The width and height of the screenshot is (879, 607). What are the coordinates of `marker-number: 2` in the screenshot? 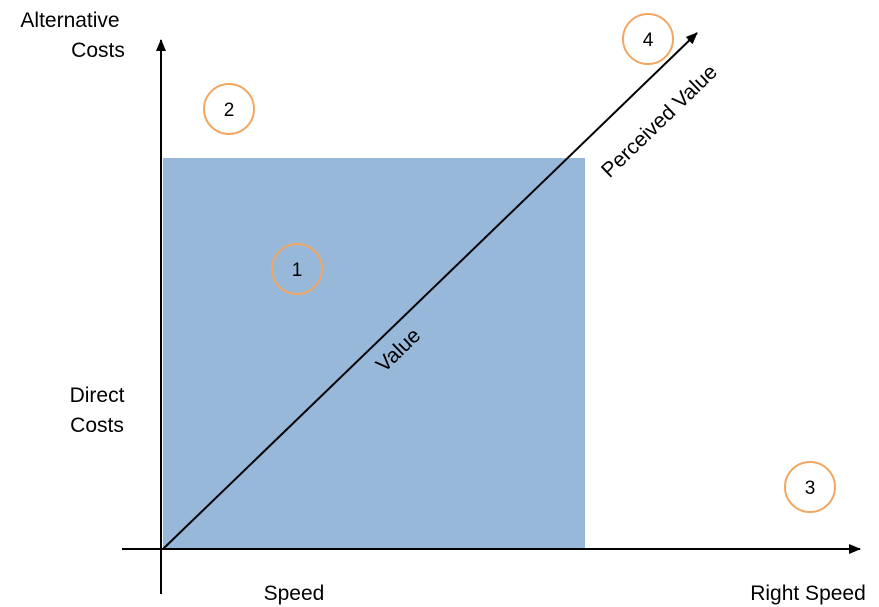 It's located at (229, 110).